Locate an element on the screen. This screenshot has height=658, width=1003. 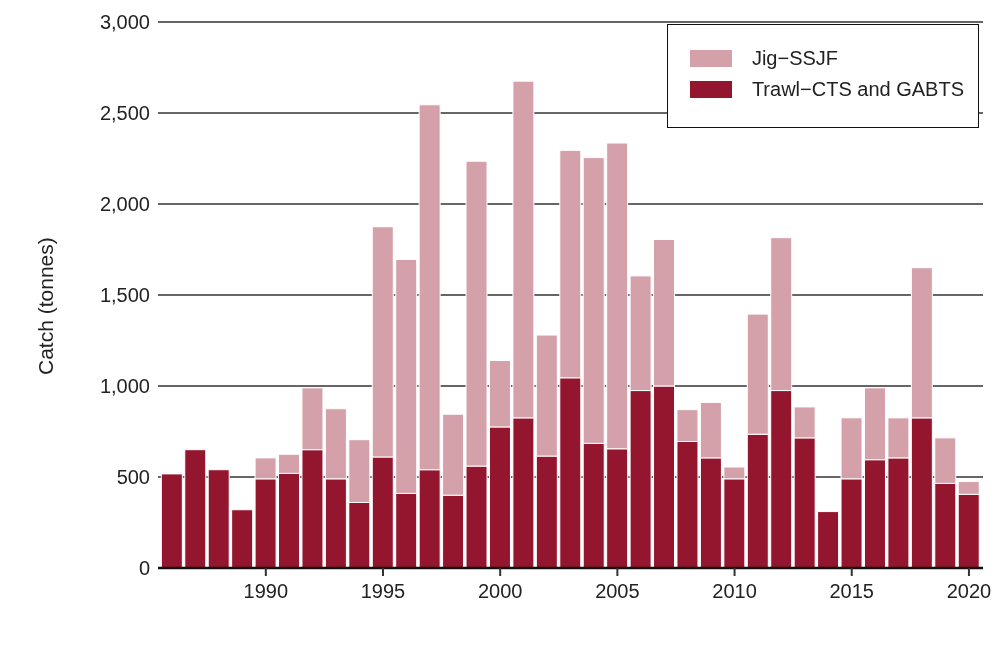
x-tick-label: 1995 is located at coordinates (383, 591).